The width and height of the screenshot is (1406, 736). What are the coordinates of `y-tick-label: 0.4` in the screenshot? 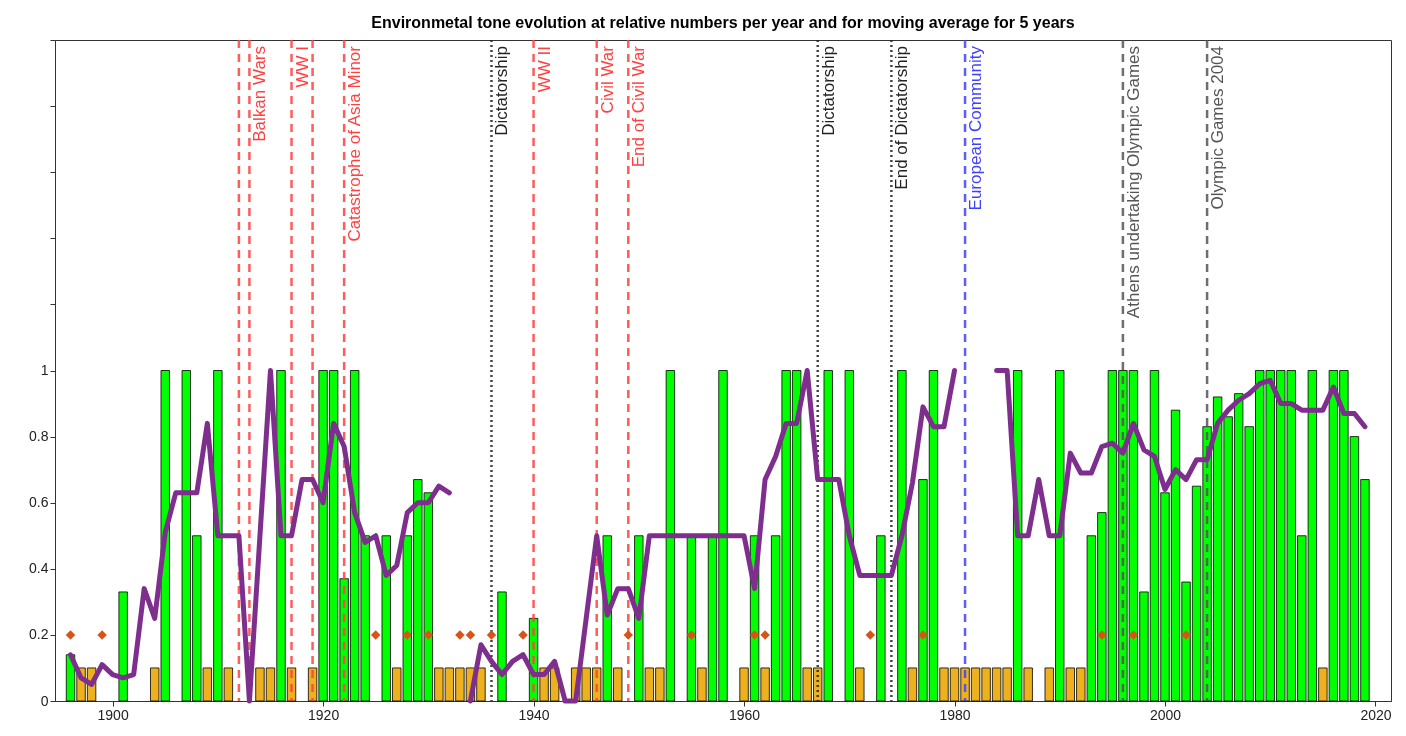 It's located at (39, 568).